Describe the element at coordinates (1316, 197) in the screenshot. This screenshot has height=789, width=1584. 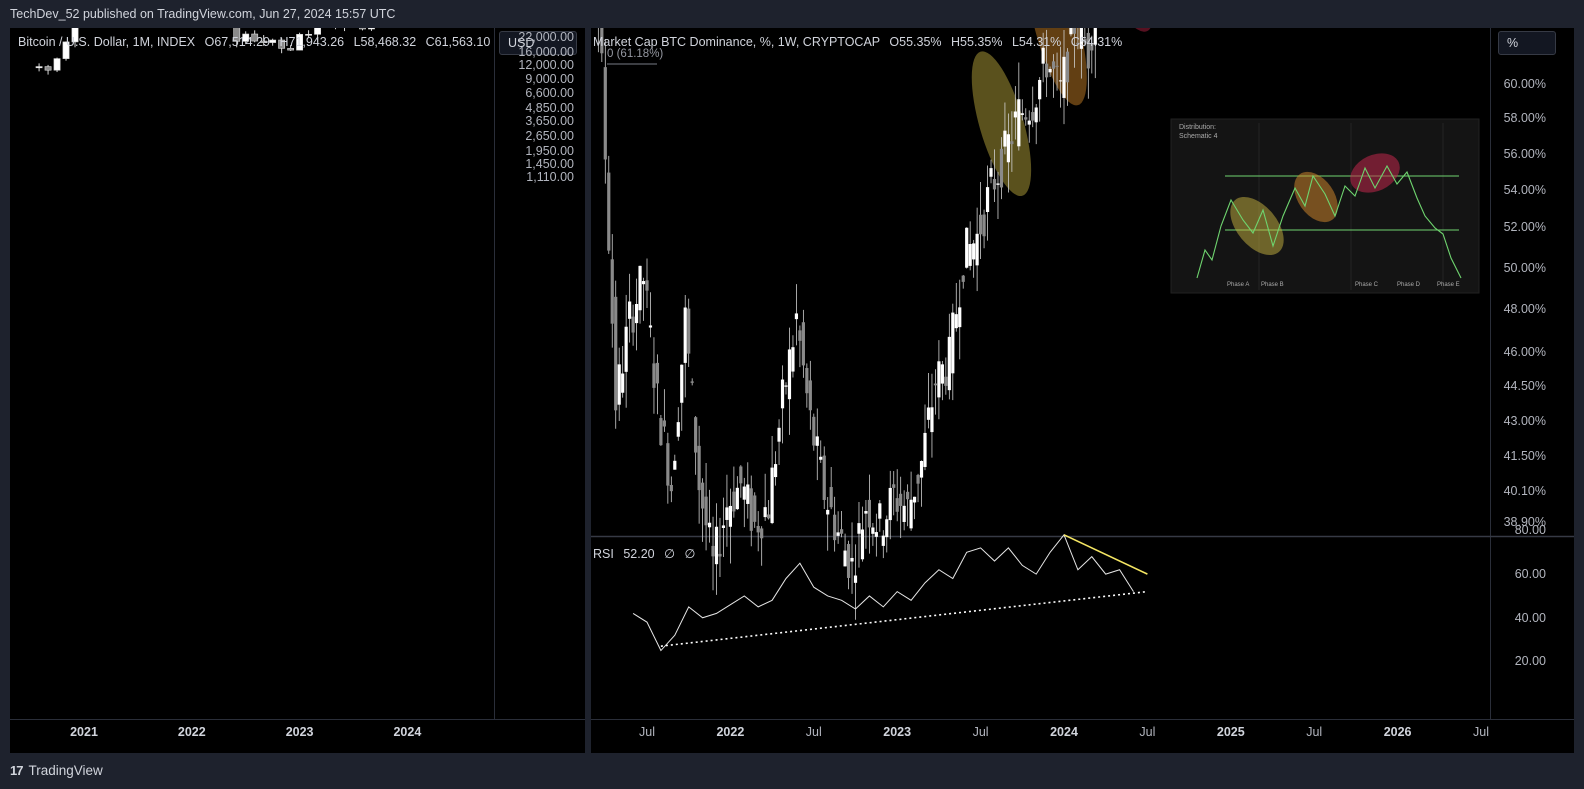
I see `inset-highlight-b` at that location.